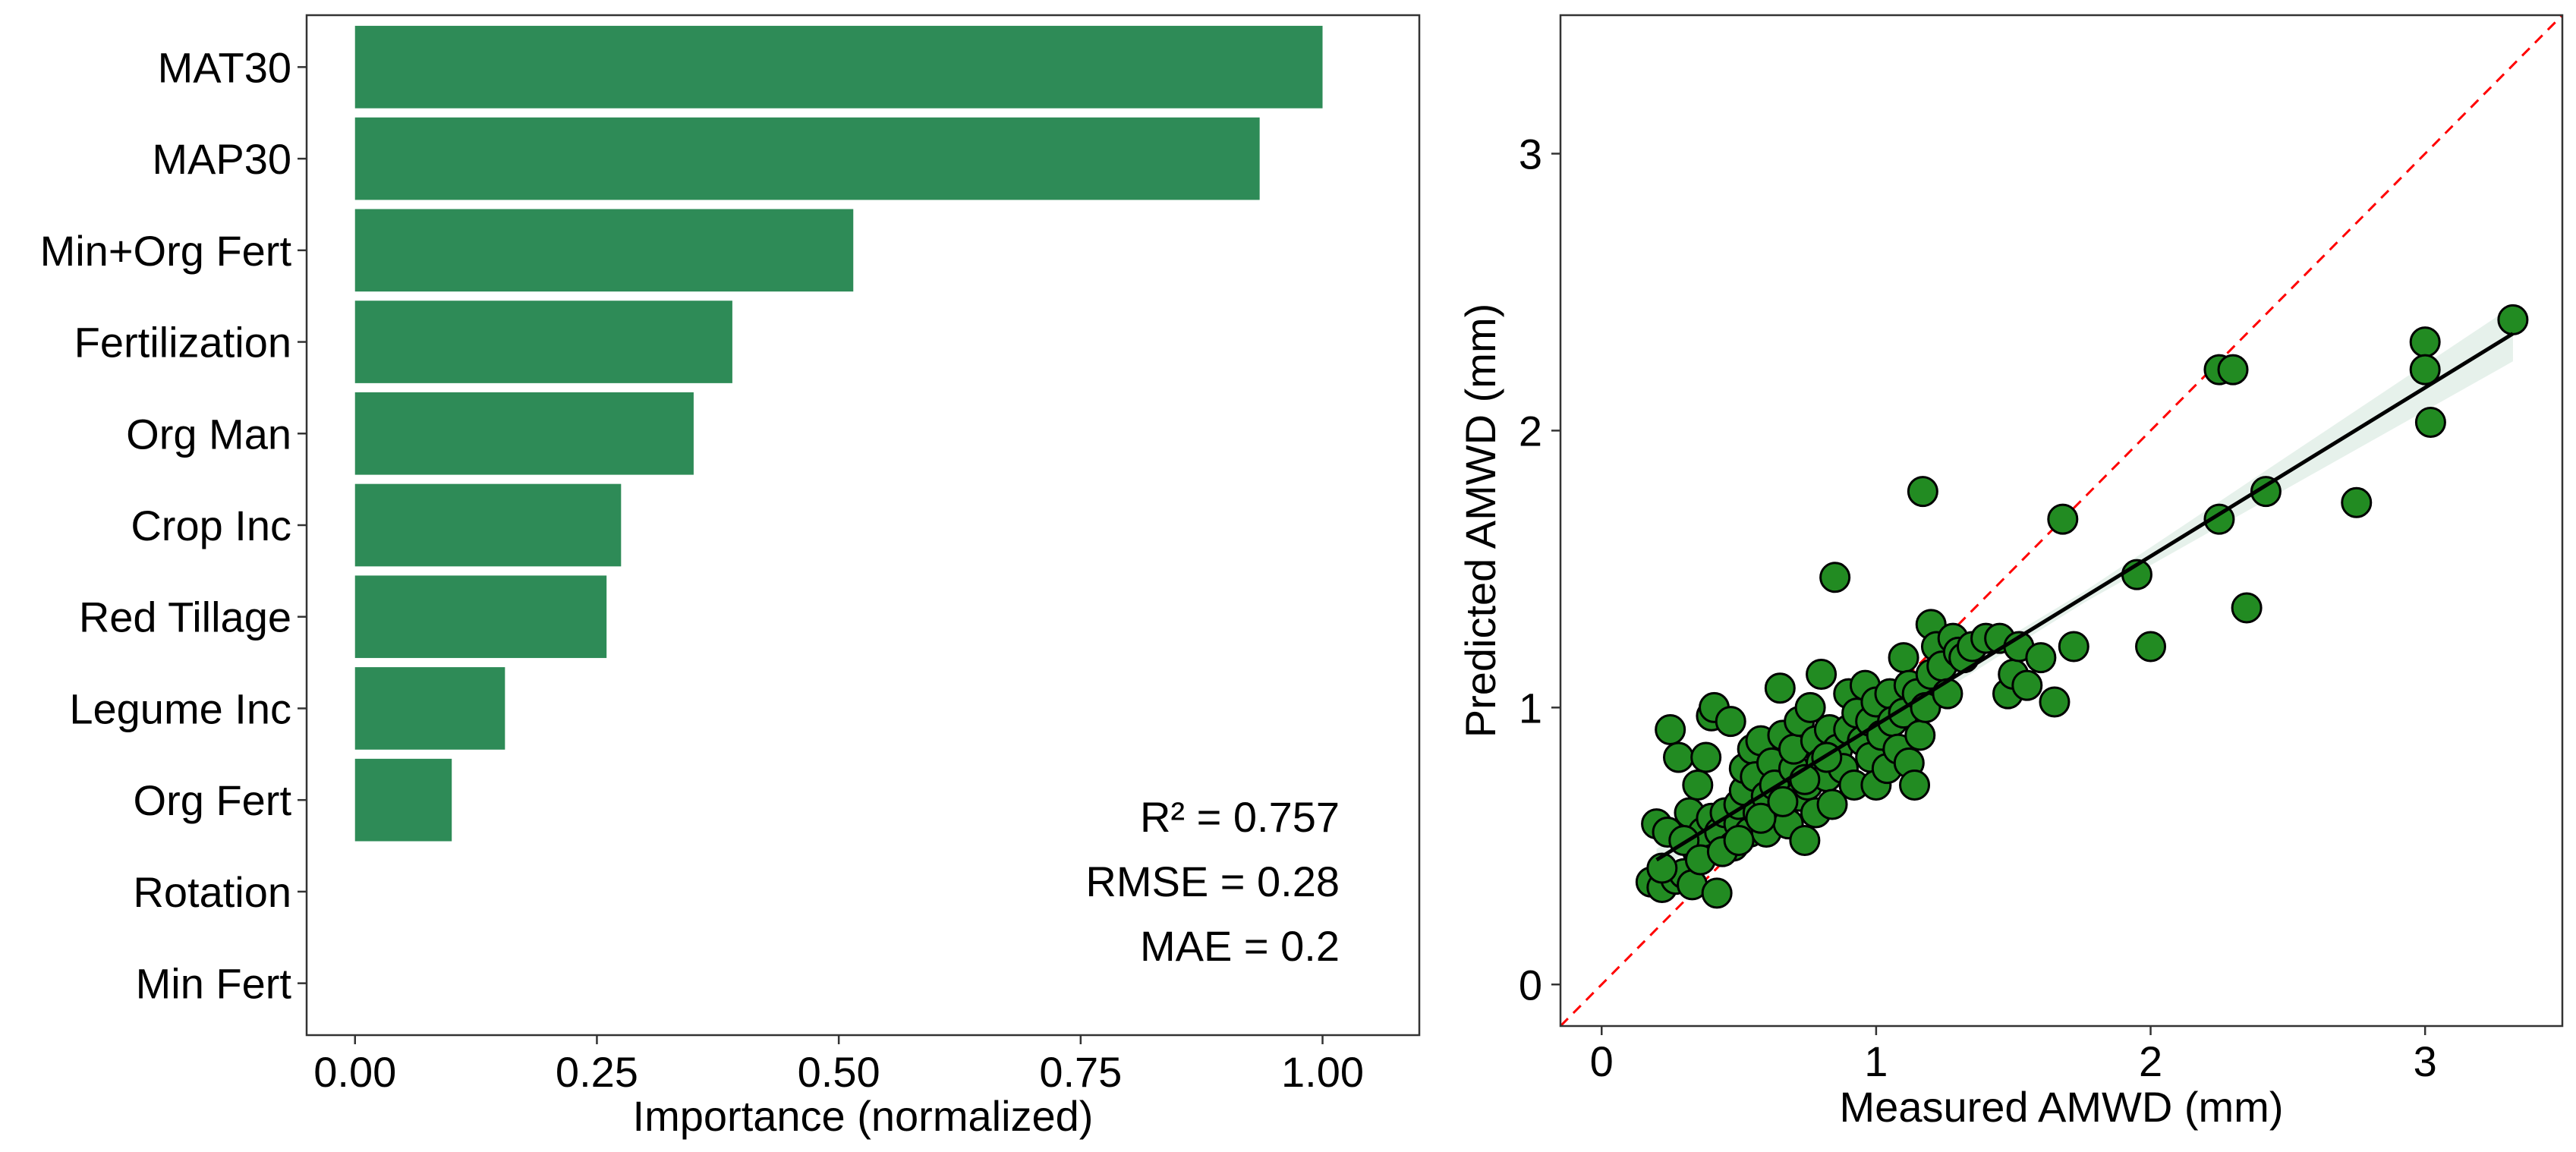 This screenshot has width=2576, height=1152. Describe the element at coordinates (213, 800) in the screenshot. I see `category-label: Org Fert` at that location.